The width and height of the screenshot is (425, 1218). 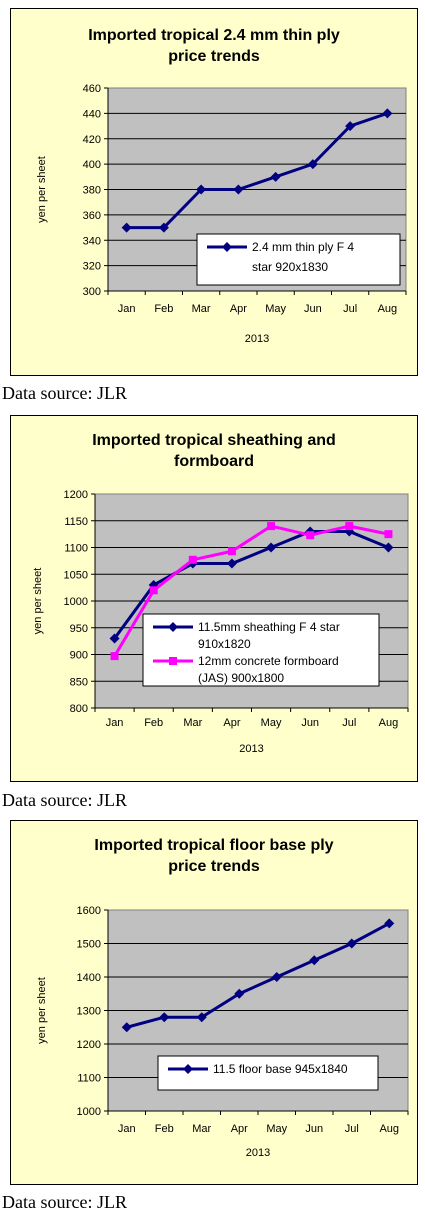 I want to click on chart-3-y-tick-label: 1100, so click(x=89, y=1079).